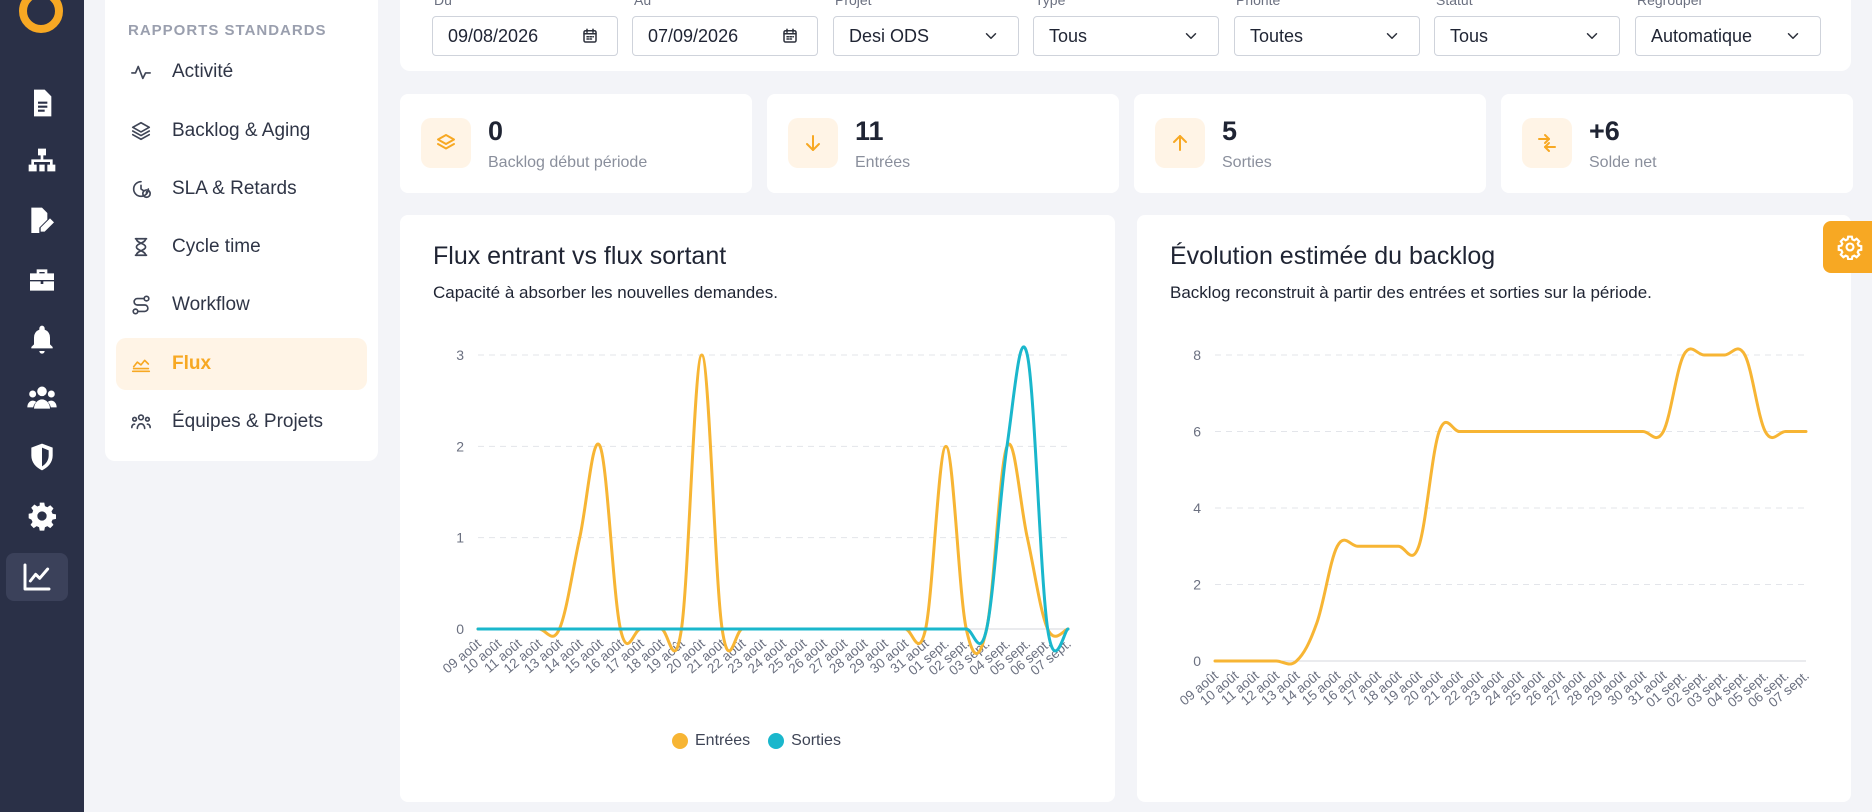 The image size is (1872, 812). What do you see at coordinates (1197, 432) in the screenshot?
I see `backlog-chart-y-tick-label: 6` at bounding box center [1197, 432].